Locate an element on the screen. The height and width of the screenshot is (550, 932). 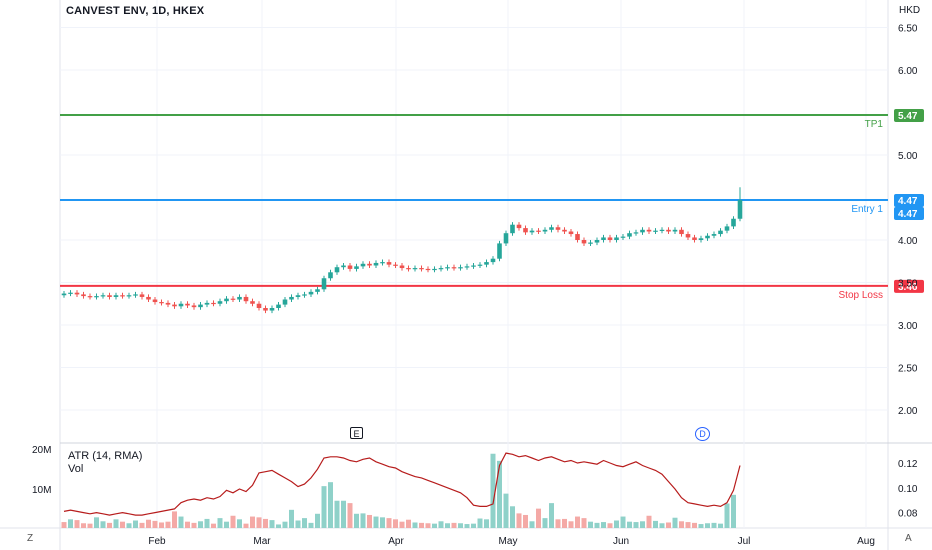
level-price-label: 3.46 is located at coordinates (908, 287).